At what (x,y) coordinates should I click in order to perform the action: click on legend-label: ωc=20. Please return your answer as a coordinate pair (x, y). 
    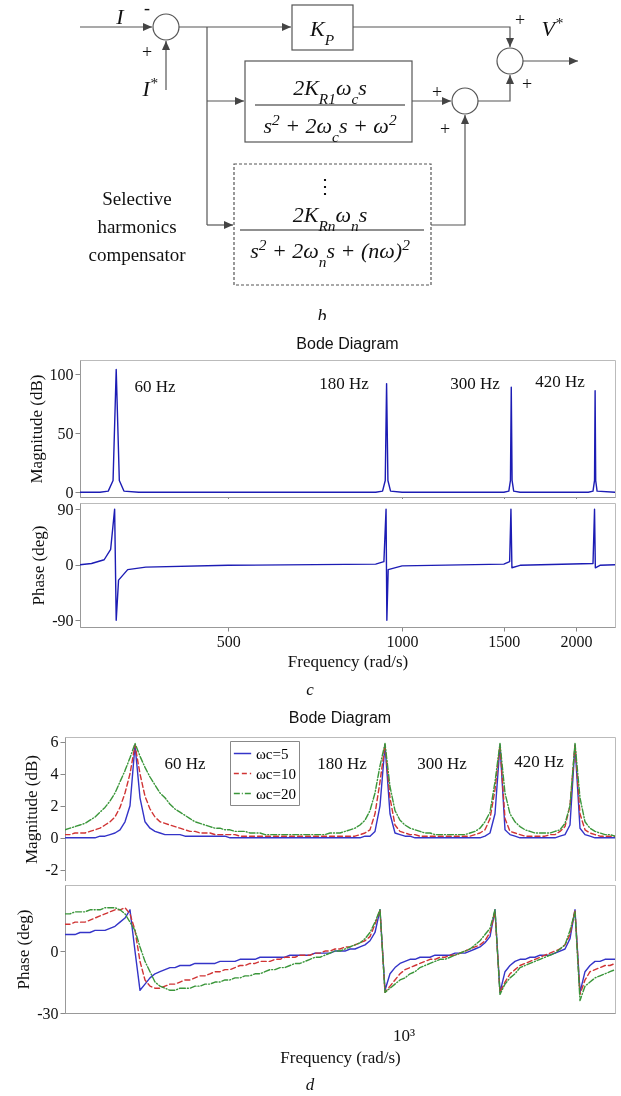
    Looking at the image, I should click on (276, 793).